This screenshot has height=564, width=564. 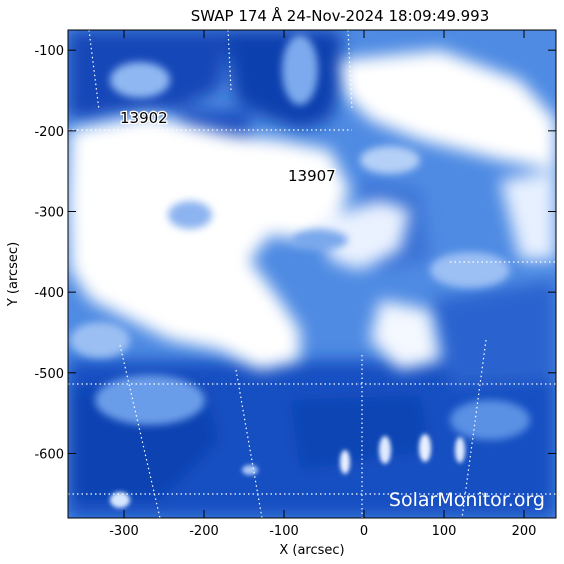 What do you see at coordinates (124, 531) in the screenshot?
I see `x-tick-label: -300` at bounding box center [124, 531].